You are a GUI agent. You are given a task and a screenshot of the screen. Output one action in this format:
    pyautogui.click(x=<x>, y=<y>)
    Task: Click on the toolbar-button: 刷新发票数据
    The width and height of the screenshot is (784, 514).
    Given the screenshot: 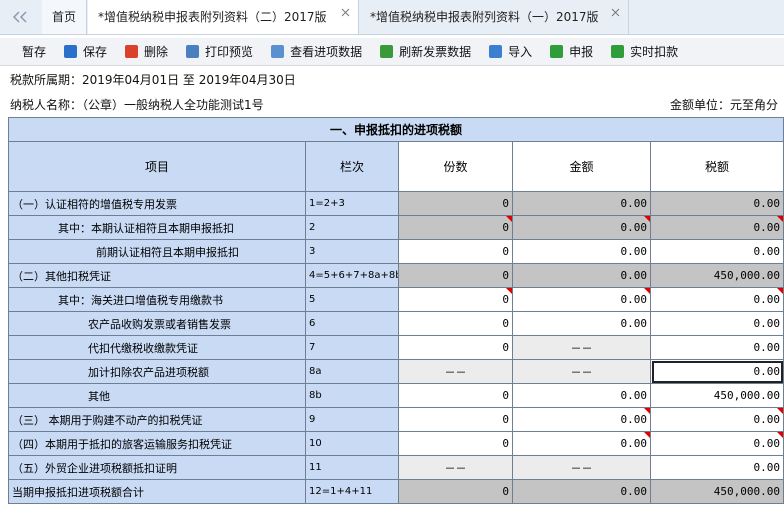 What is the action you would take?
    pyautogui.click(x=425, y=51)
    